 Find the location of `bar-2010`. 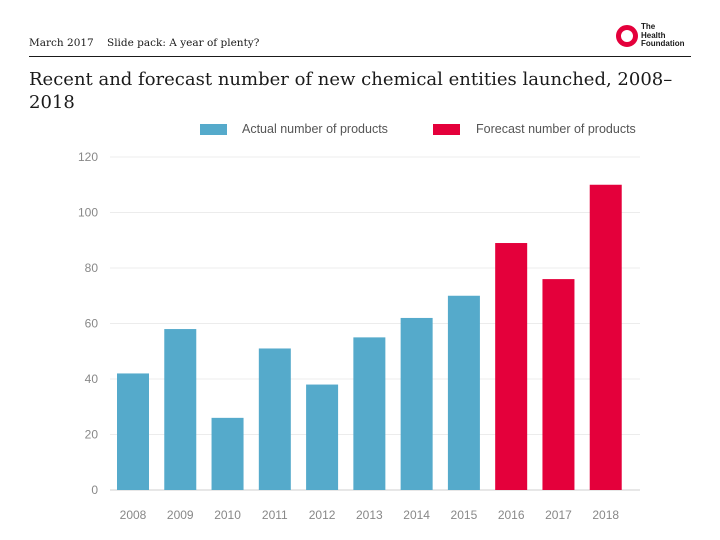

bar-2010 is located at coordinates (227, 453).